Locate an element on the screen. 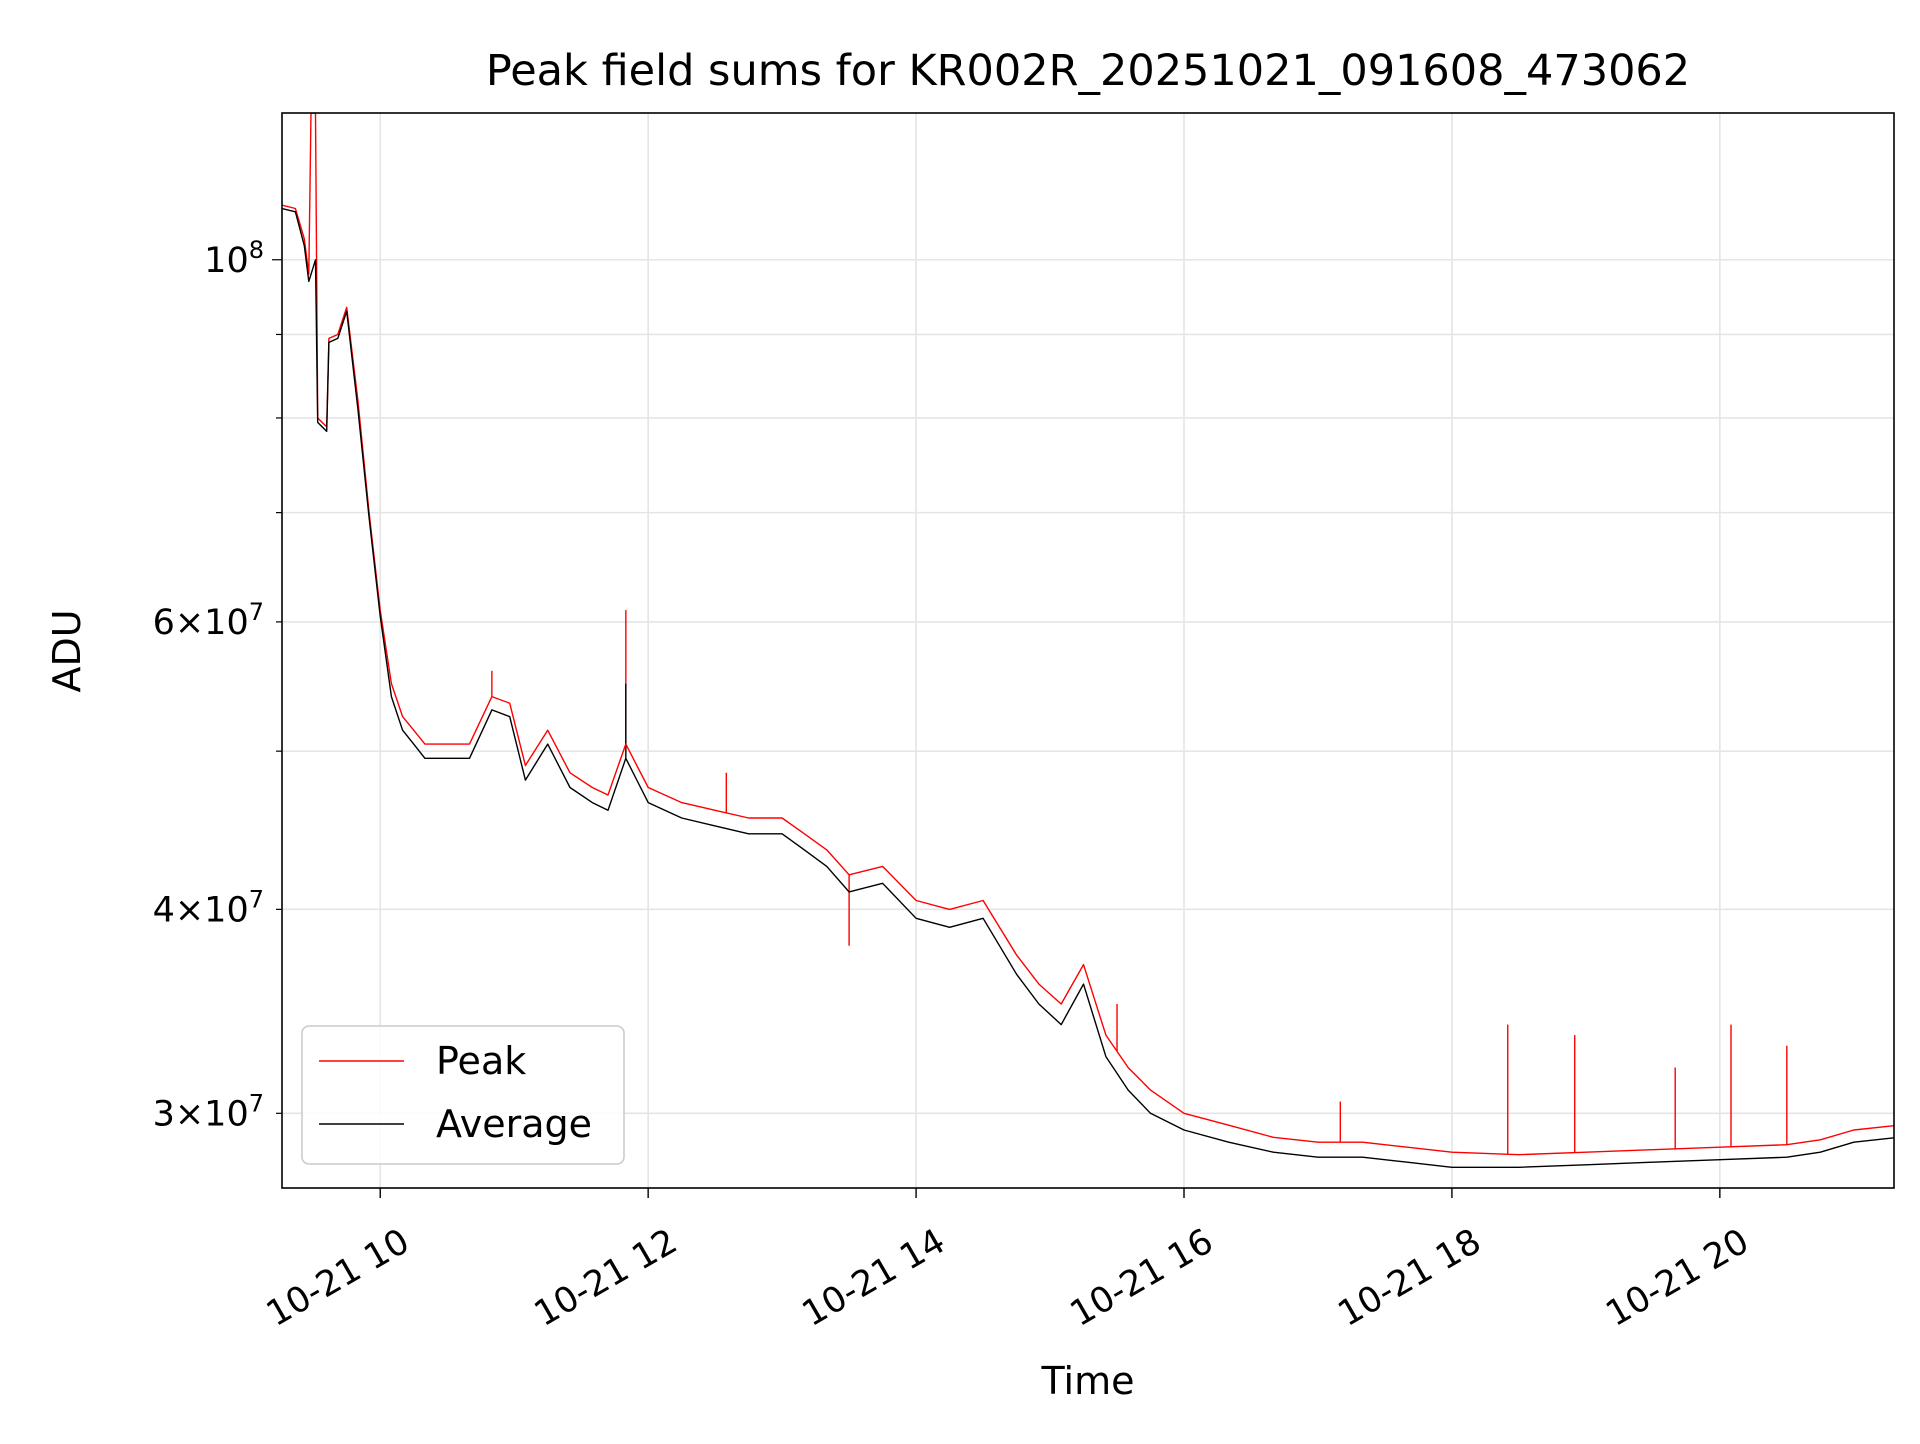 This screenshot has width=1920, height=1444. y-tick-label-major: 108 is located at coordinates (234, 258).